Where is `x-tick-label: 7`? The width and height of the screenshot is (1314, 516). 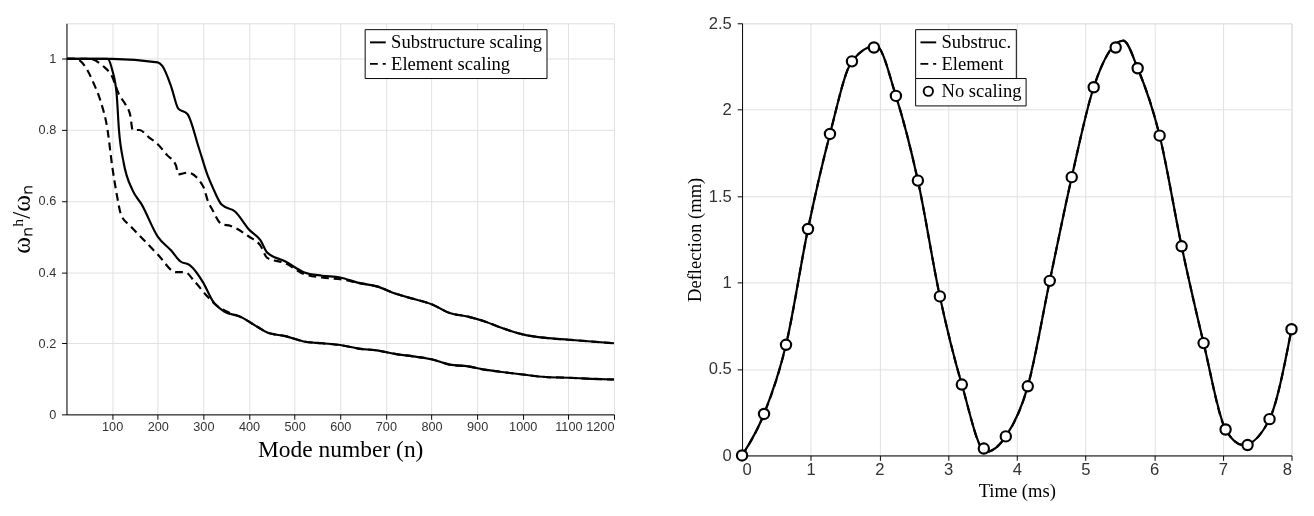 x-tick-label: 7 is located at coordinates (1223, 470).